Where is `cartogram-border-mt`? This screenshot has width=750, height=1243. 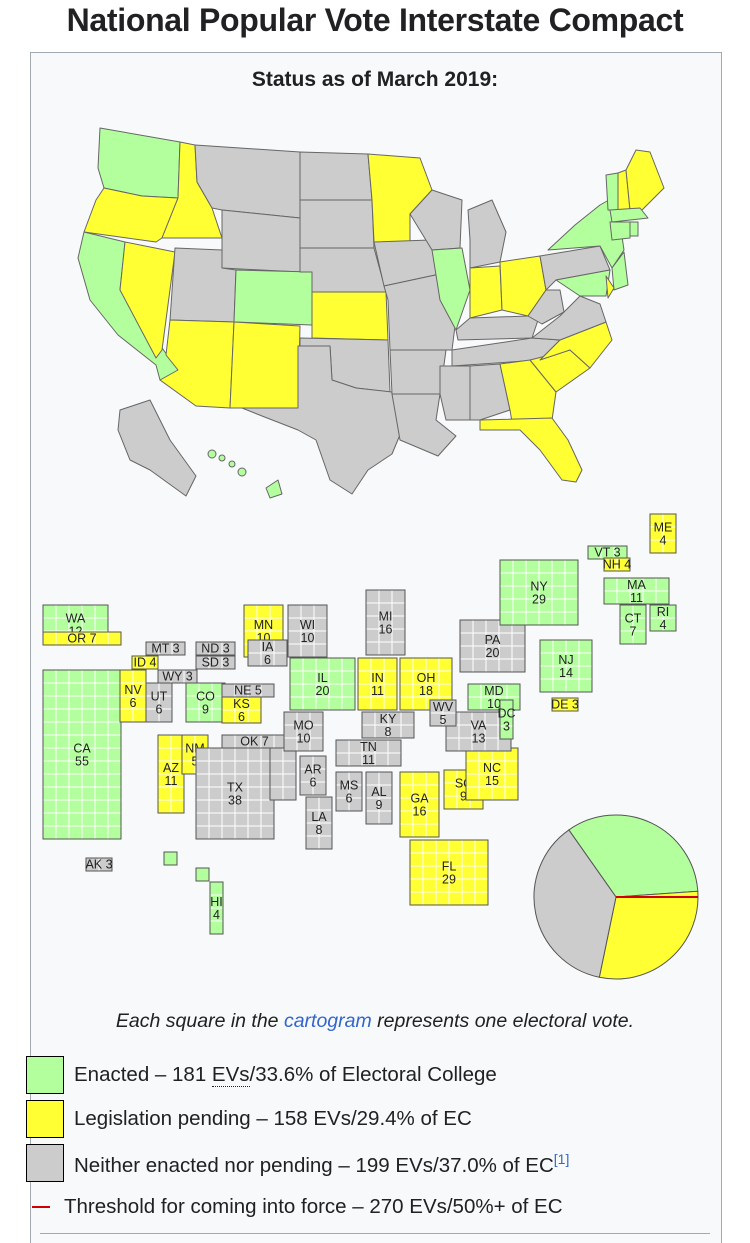
cartogram-border-mt is located at coordinates (165, 648).